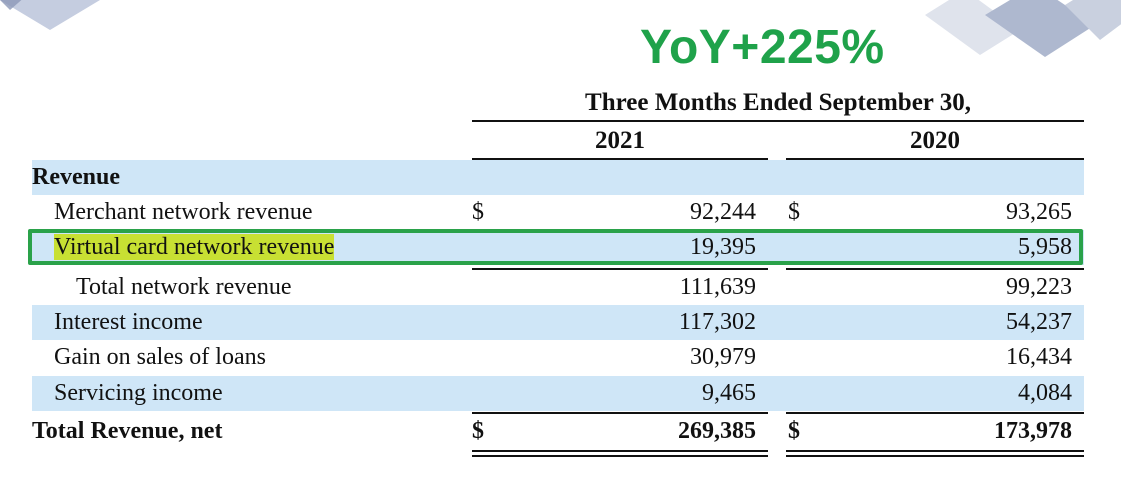  What do you see at coordinates (128, 322) in the screenshot?
I see `row-label: Interest income` at bounding box center [128, 322].